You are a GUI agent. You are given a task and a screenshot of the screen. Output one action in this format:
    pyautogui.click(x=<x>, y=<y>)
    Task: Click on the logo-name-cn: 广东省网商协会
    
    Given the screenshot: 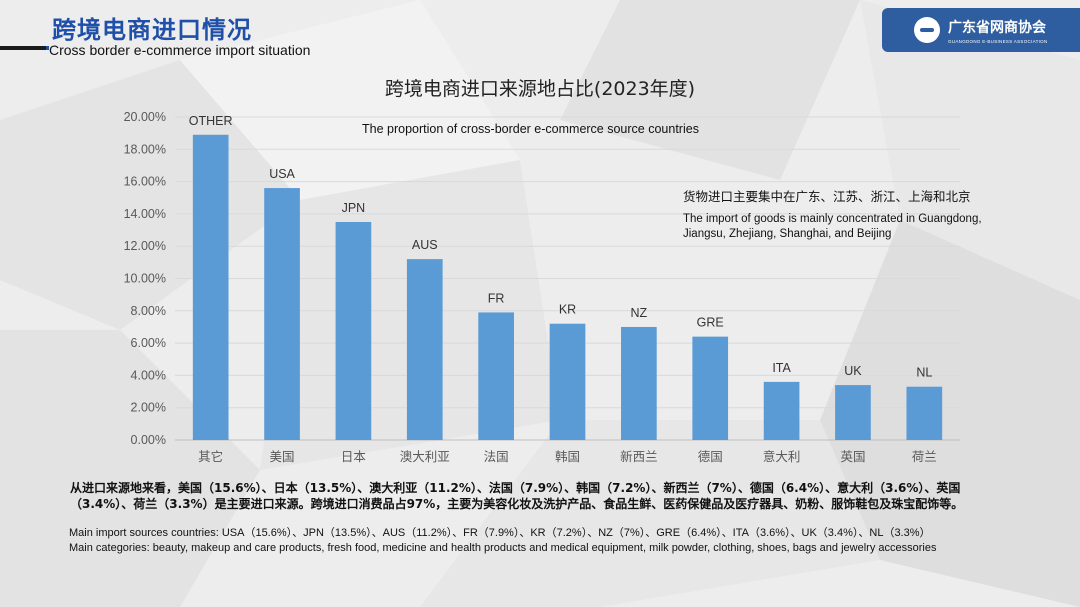 What is the action you would take?
    pyautogui.click(x=997, y=27)
    